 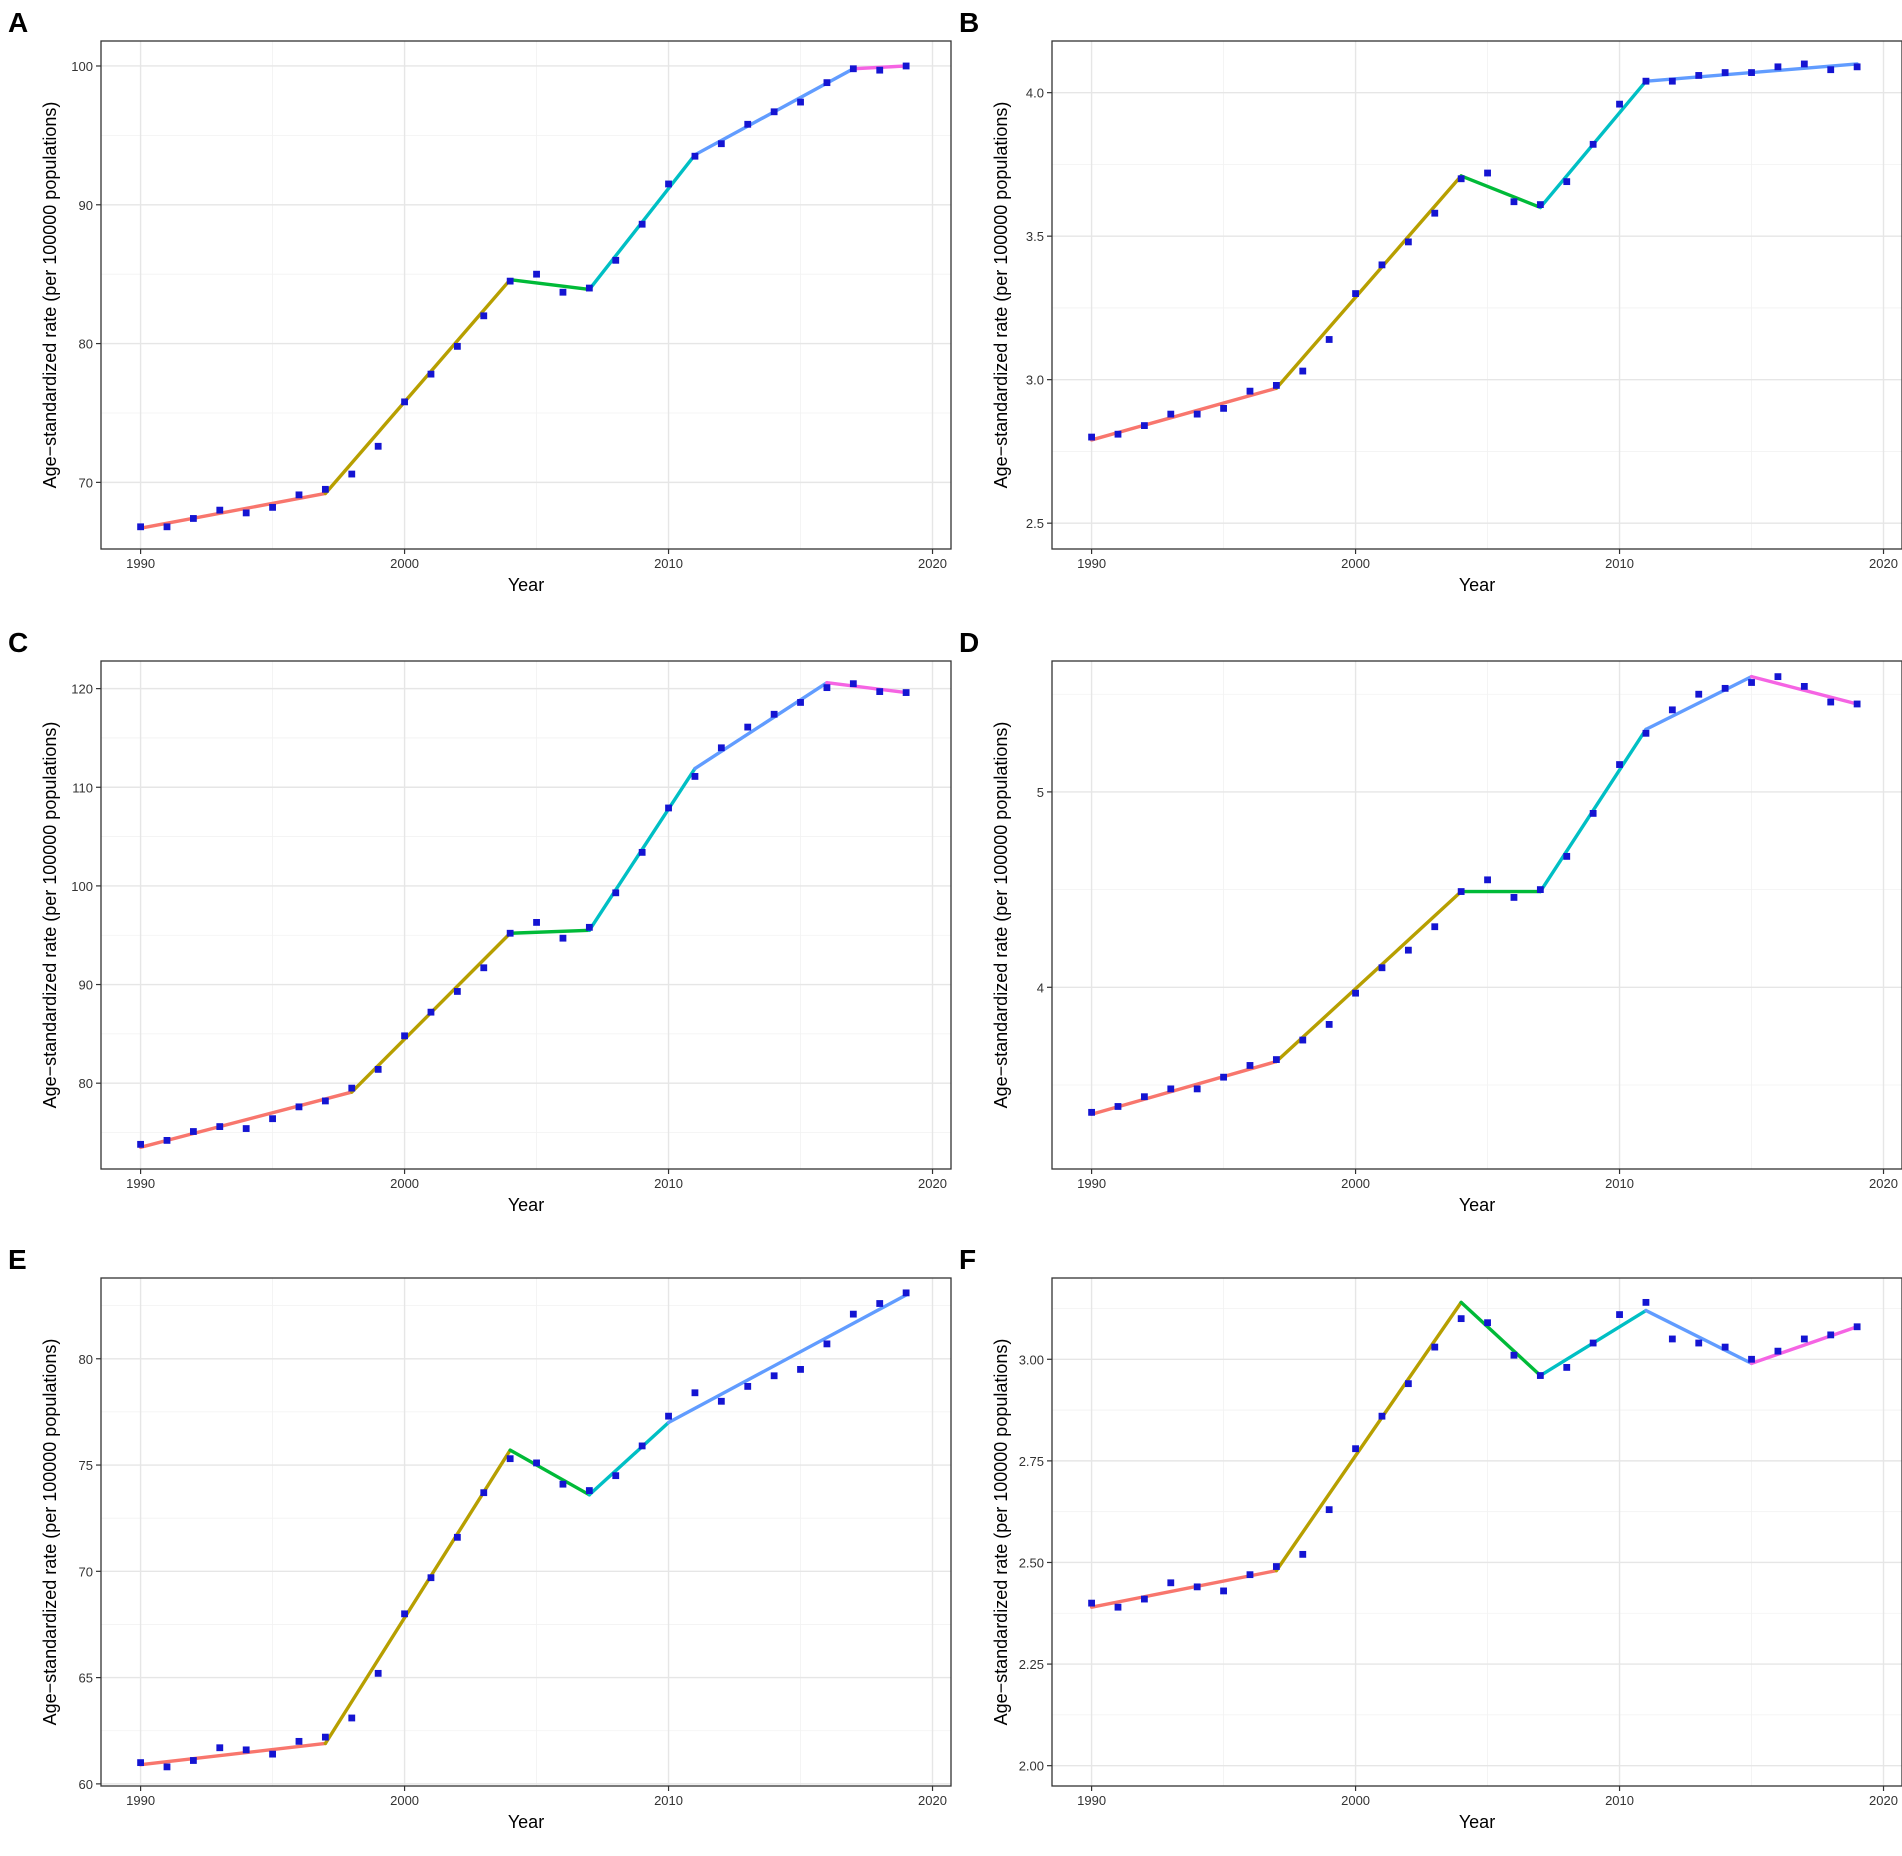 I want to click on y-tick-label: 90, so click(x=86, y=985).